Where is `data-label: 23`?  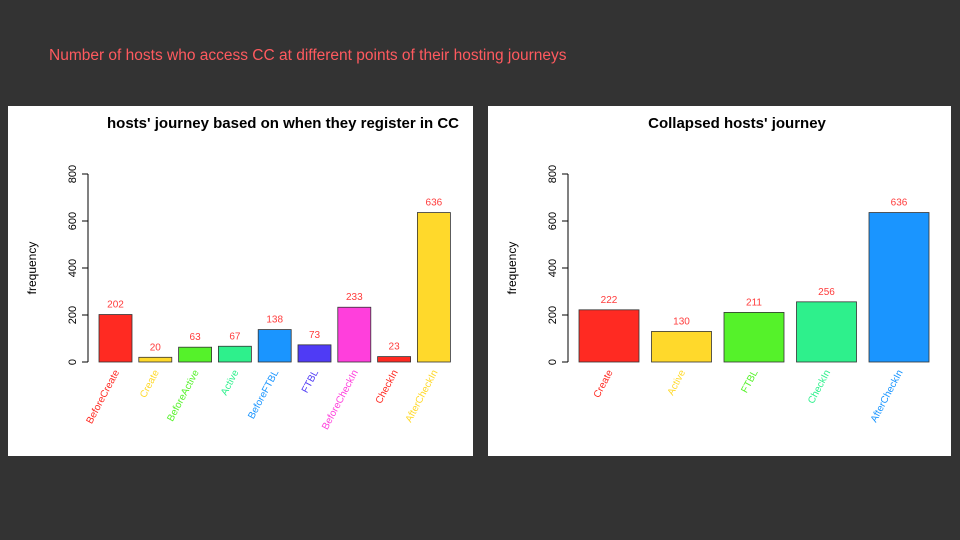
data-label: 23 is located at coordinates (395, 347).